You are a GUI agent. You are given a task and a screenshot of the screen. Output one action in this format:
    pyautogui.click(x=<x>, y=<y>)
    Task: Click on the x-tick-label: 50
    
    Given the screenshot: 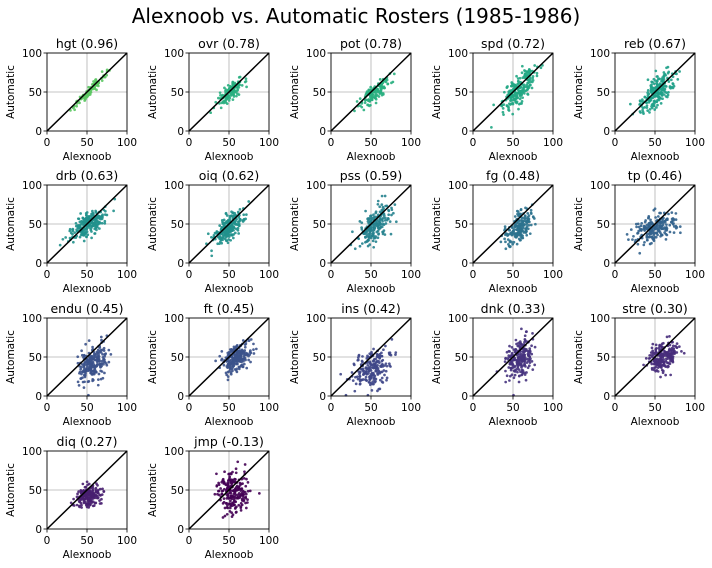 What is the action you would take?
    pyautogui.click(x=512, y=408)
    